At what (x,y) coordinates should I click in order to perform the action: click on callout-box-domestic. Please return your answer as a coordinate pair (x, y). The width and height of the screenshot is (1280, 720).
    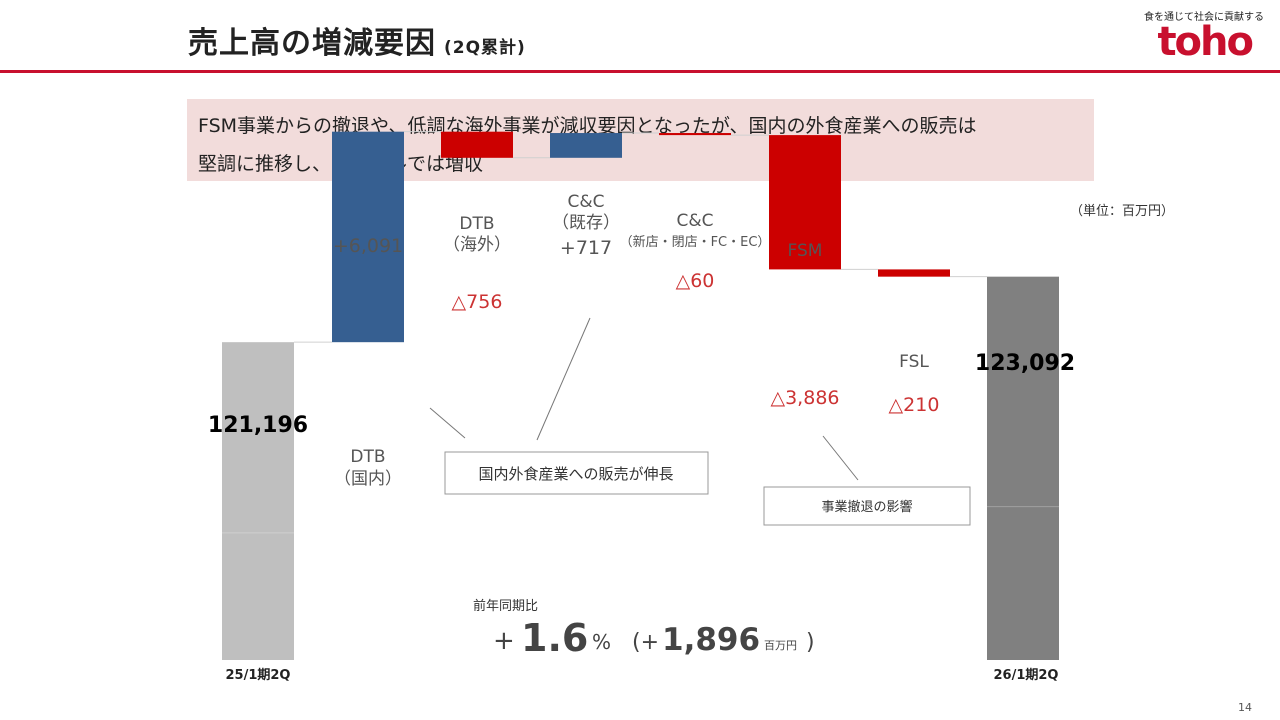
    Looking at the image, I should click on (576, 473).